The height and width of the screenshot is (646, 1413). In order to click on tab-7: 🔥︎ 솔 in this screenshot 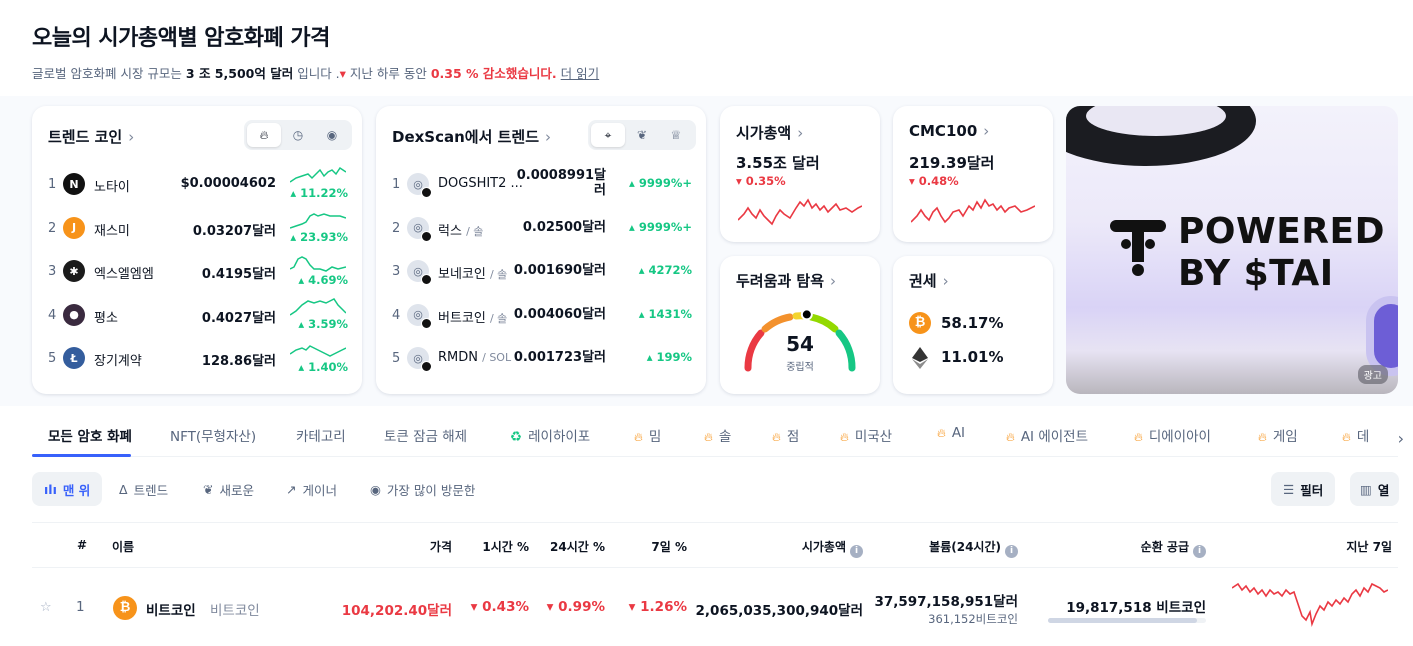, I will do `click(718, 437)`.